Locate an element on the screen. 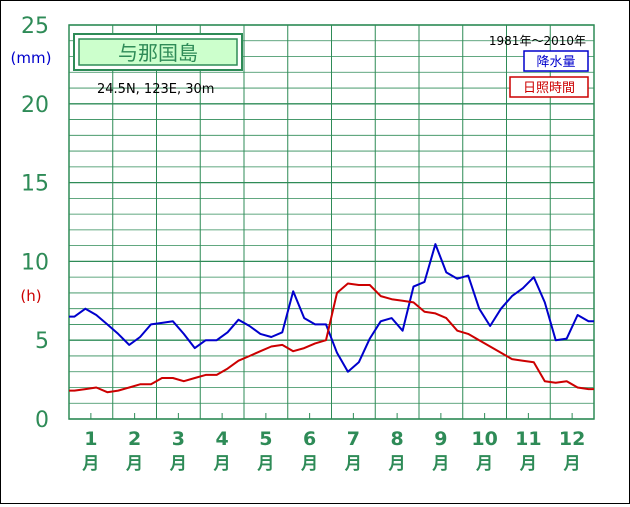  chart-title: 与那国島 is located at coordinates (158, 53).